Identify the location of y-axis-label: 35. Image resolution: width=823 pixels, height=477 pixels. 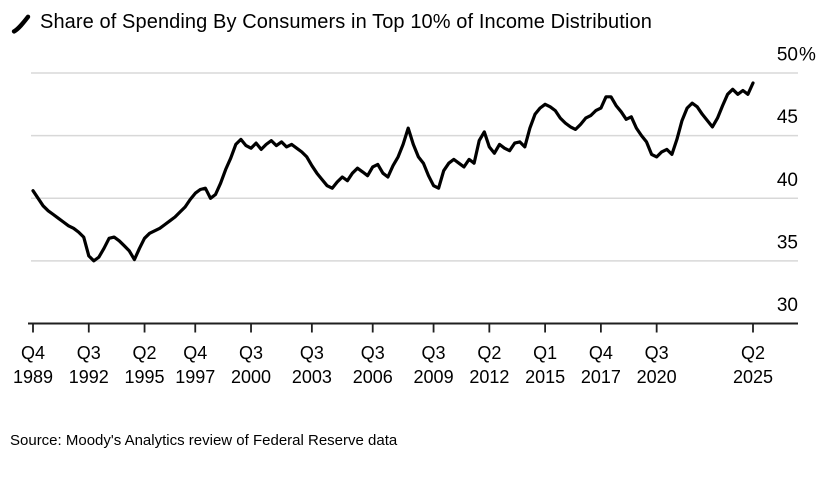
(787, 242).